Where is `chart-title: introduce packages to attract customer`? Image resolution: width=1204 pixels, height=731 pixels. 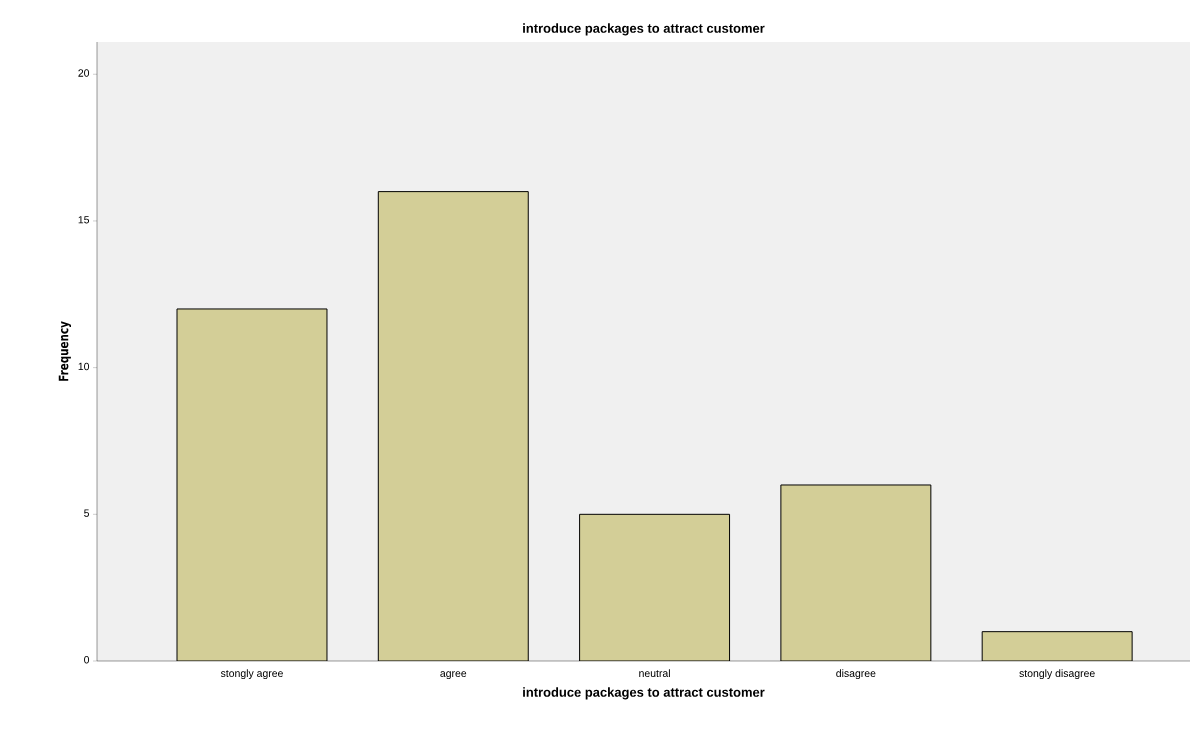
chart-title: introduce packages to attract customer is located at coordinates (644, 29).